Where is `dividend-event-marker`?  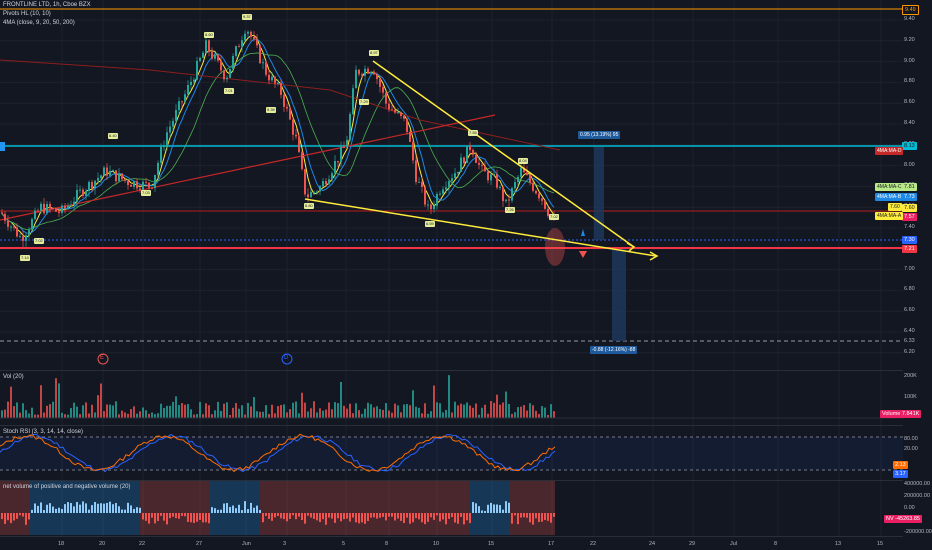 dividend-event-marker is located at coordinates (287, 359).